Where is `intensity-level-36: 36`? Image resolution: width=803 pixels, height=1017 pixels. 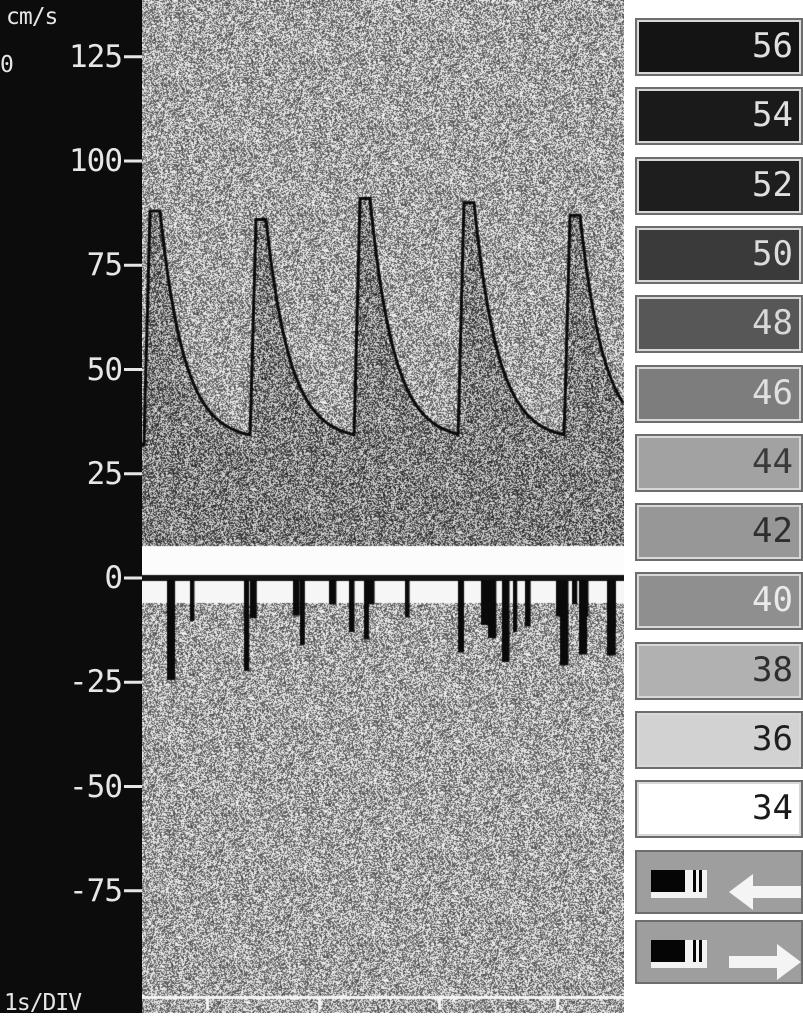
intensity-level-36: 36 is located at coordinates (719, 740).